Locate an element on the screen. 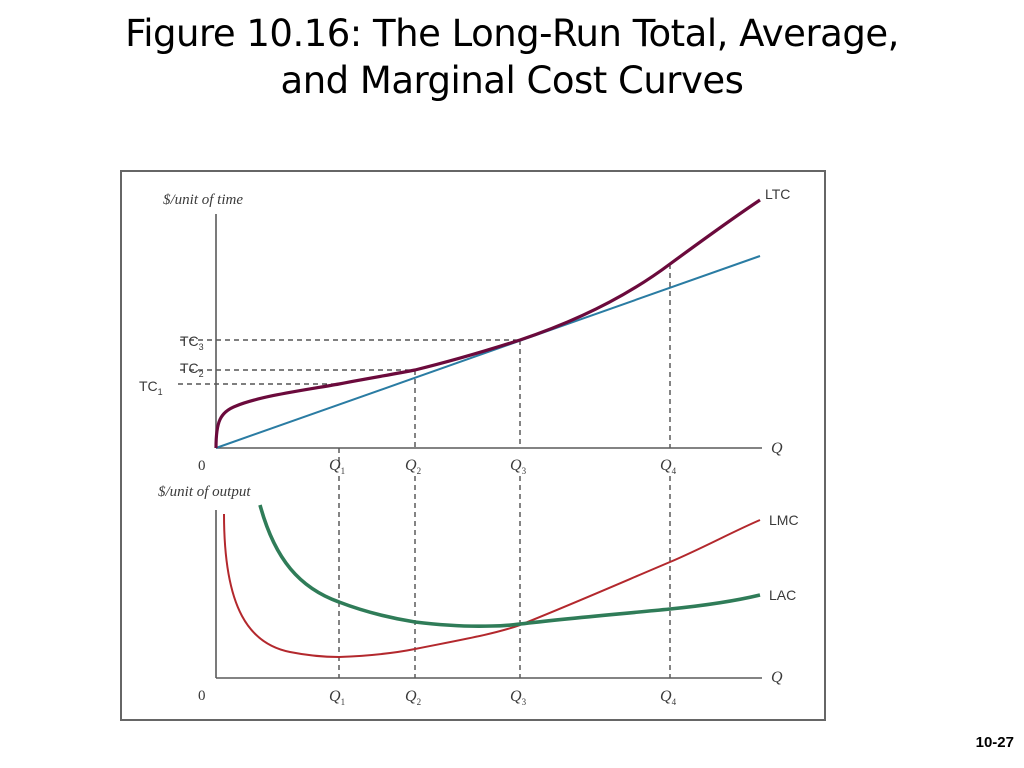 This screenshot has width=1024, height=768. bottom-y-axis-label: $/unit of output is located at coordinates (204, 492).